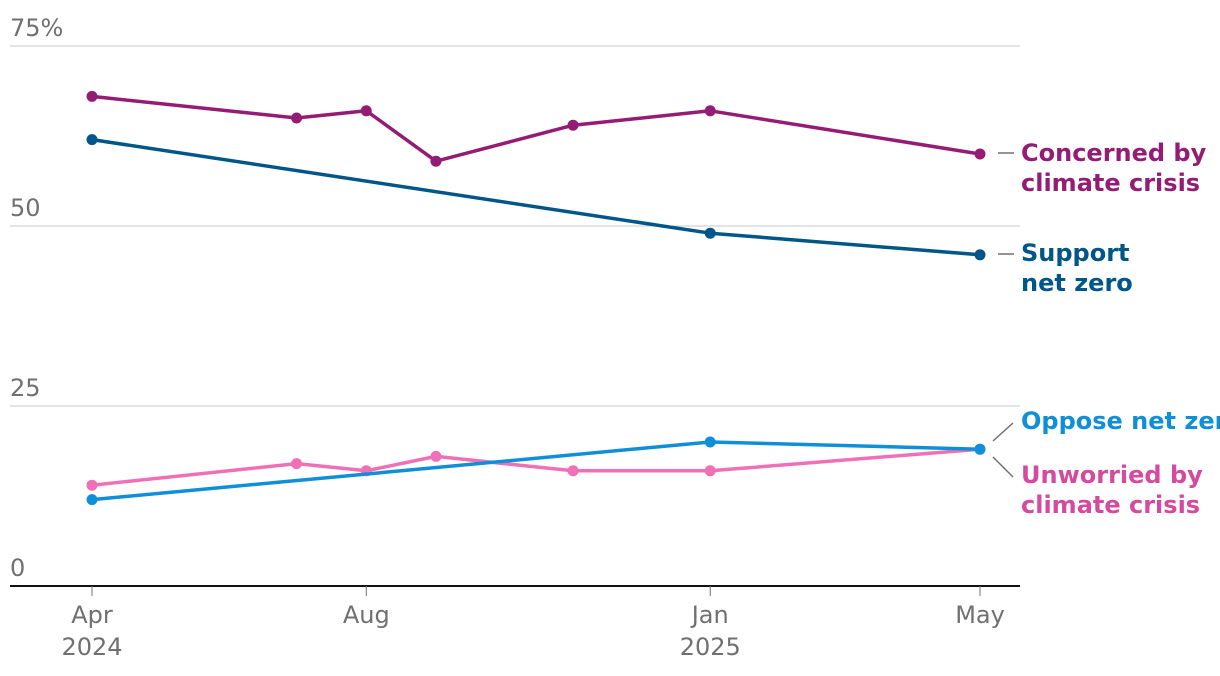 The width and height of the screenshot is (1220, 676). I want to click on y-tick-label: 50, so click(25, 208).